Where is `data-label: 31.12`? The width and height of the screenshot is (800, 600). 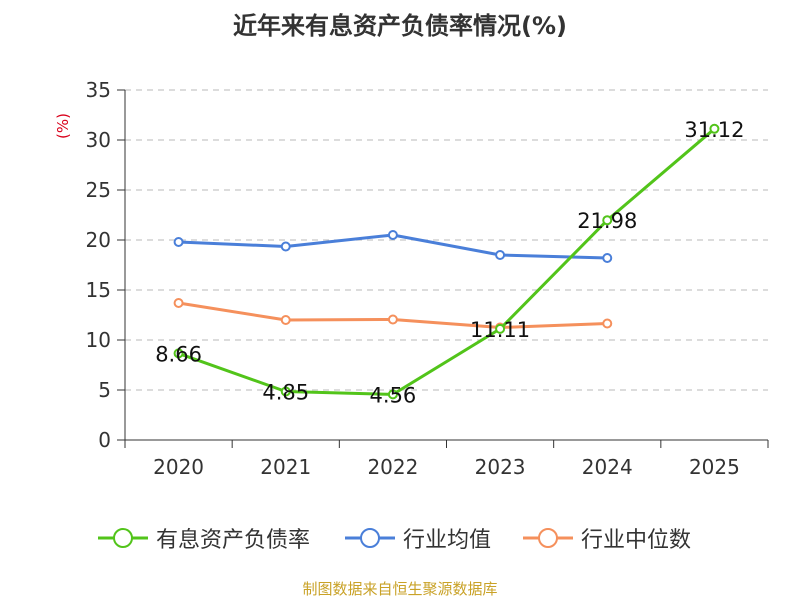
data-label: 31.12 is located at coordinates (714, 130).